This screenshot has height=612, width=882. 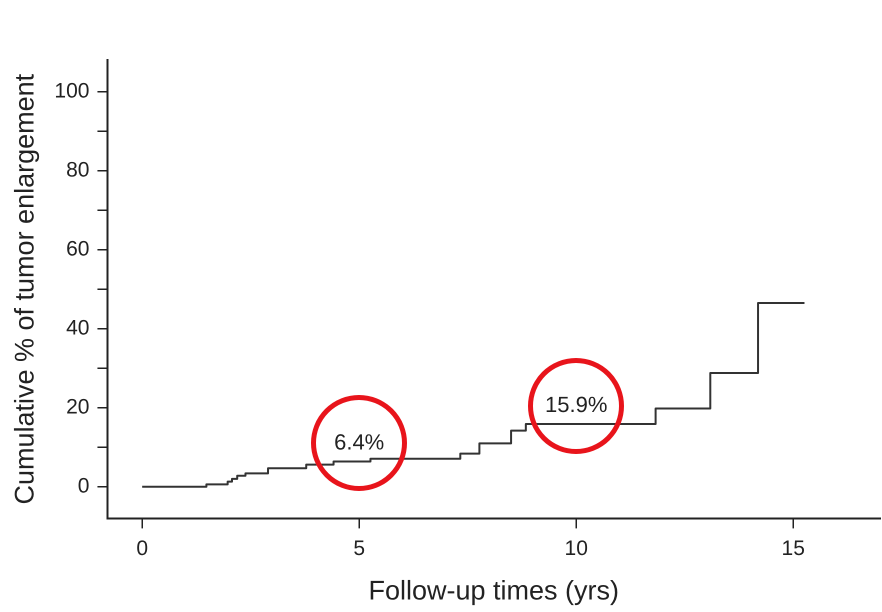 I want to click on annotation: 6.4%, so click(x=359, y=442).